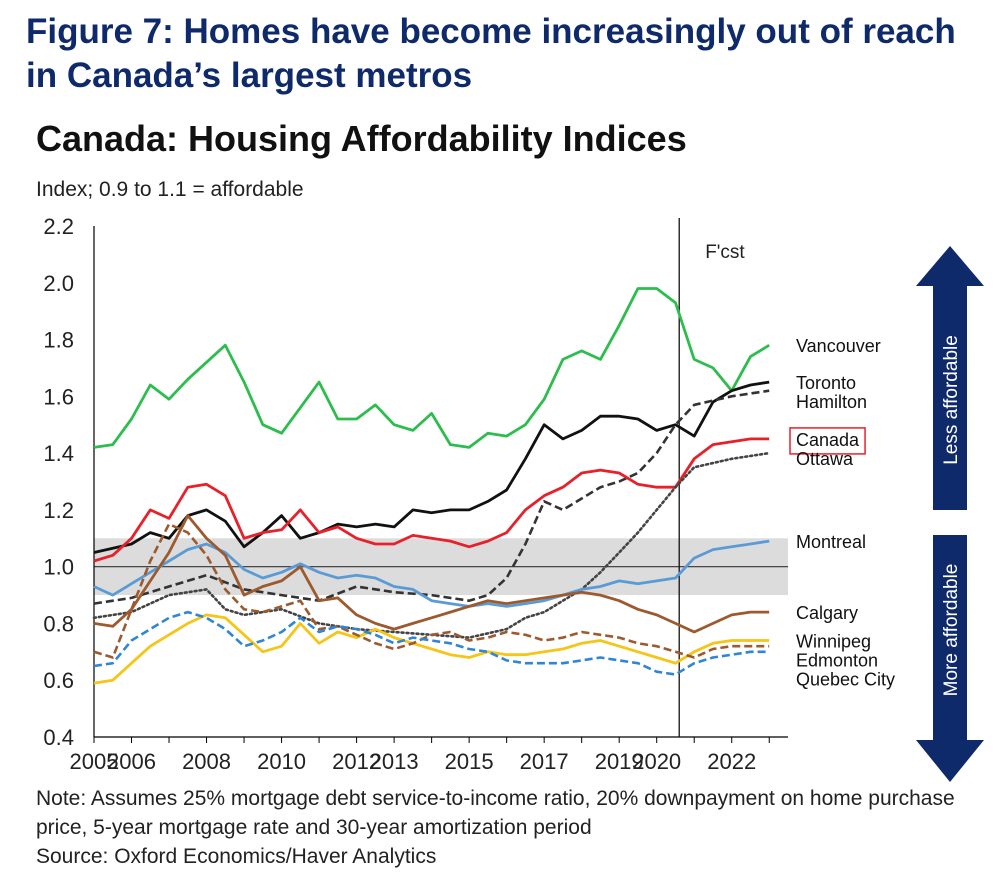  I want to click on x-tick-label: 2008, so click(206, 761).